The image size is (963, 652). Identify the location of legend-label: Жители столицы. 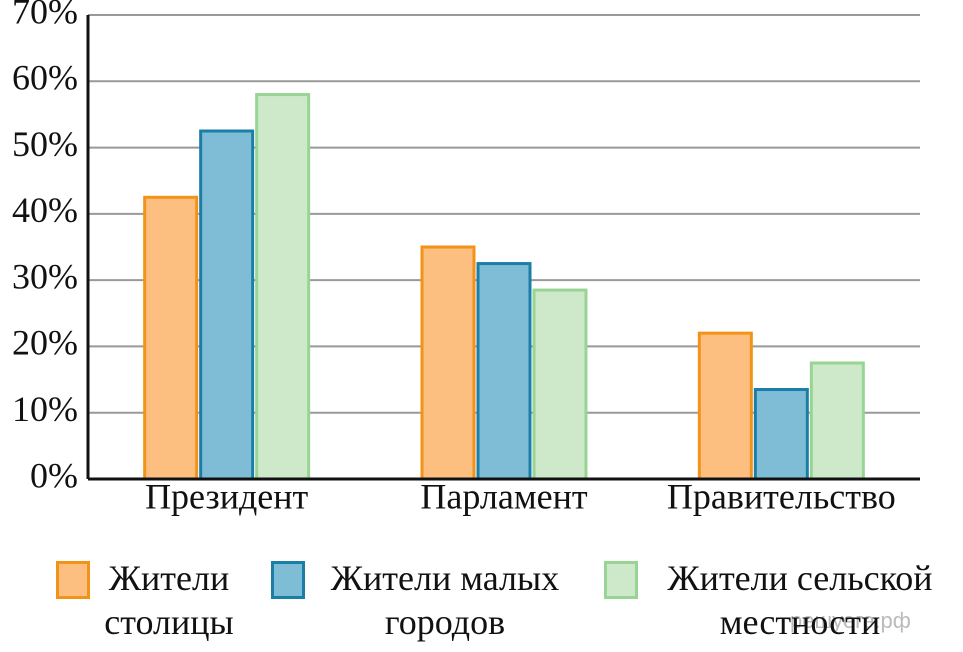
(169, 600).